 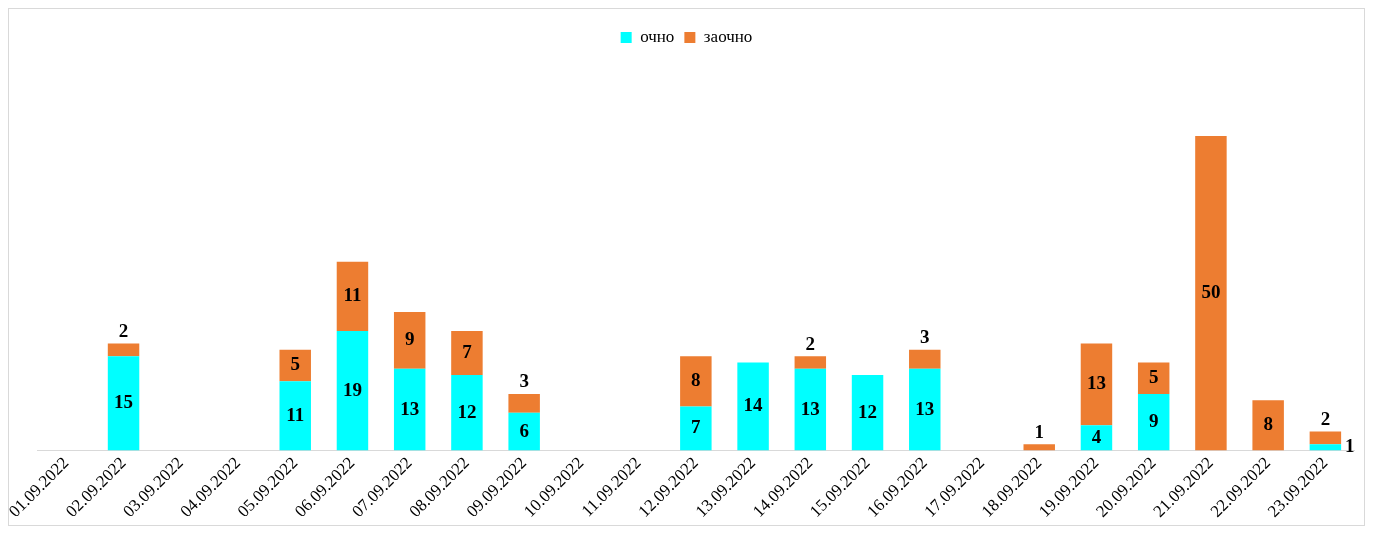 What do you see at coordinates (657, 36) in the screenshot?
I see `legend-label: очно` at bounding box center [657, 36].